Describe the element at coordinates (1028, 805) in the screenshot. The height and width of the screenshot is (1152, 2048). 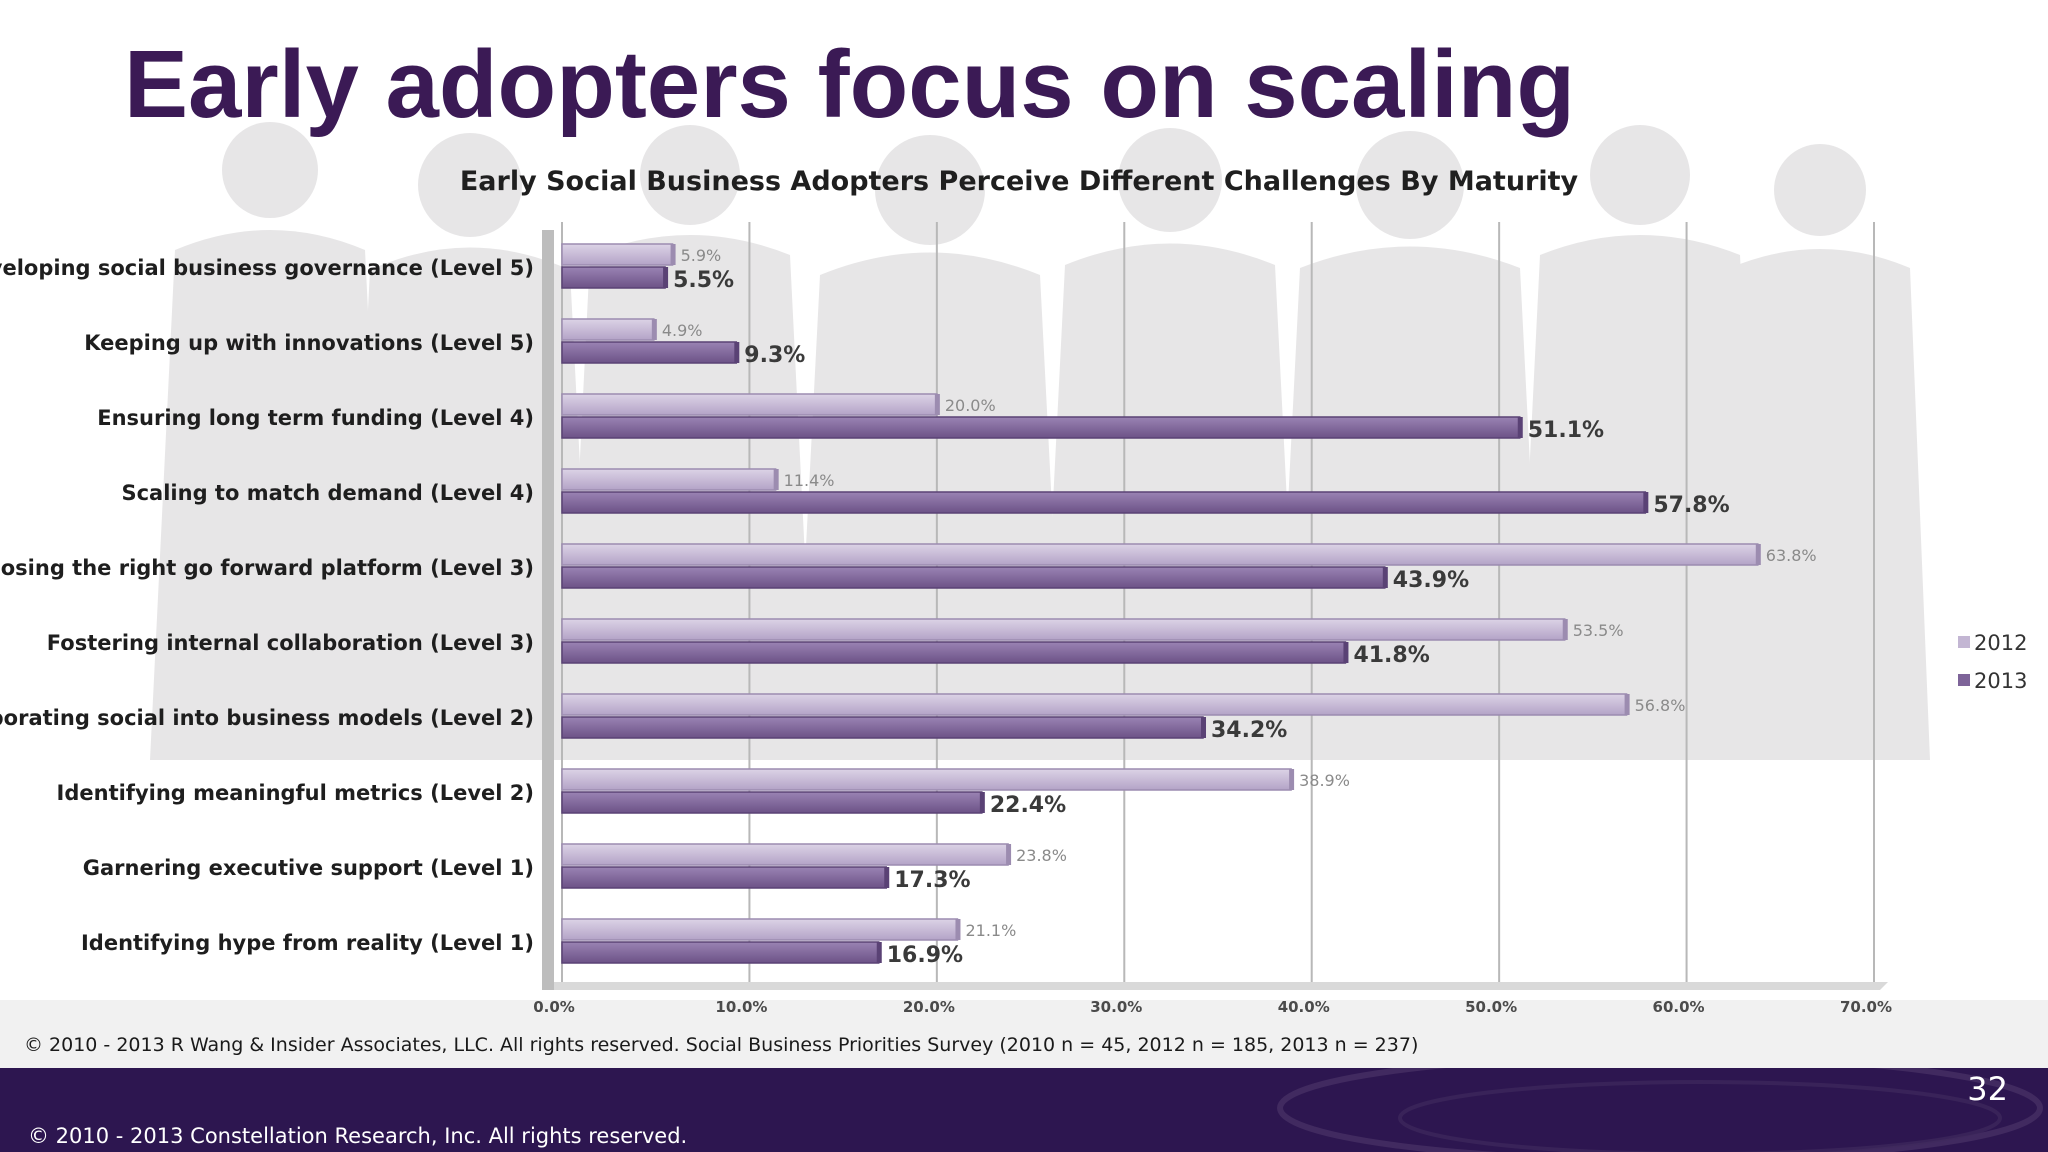
I see `data-label-2013: 22.4%` at that location.